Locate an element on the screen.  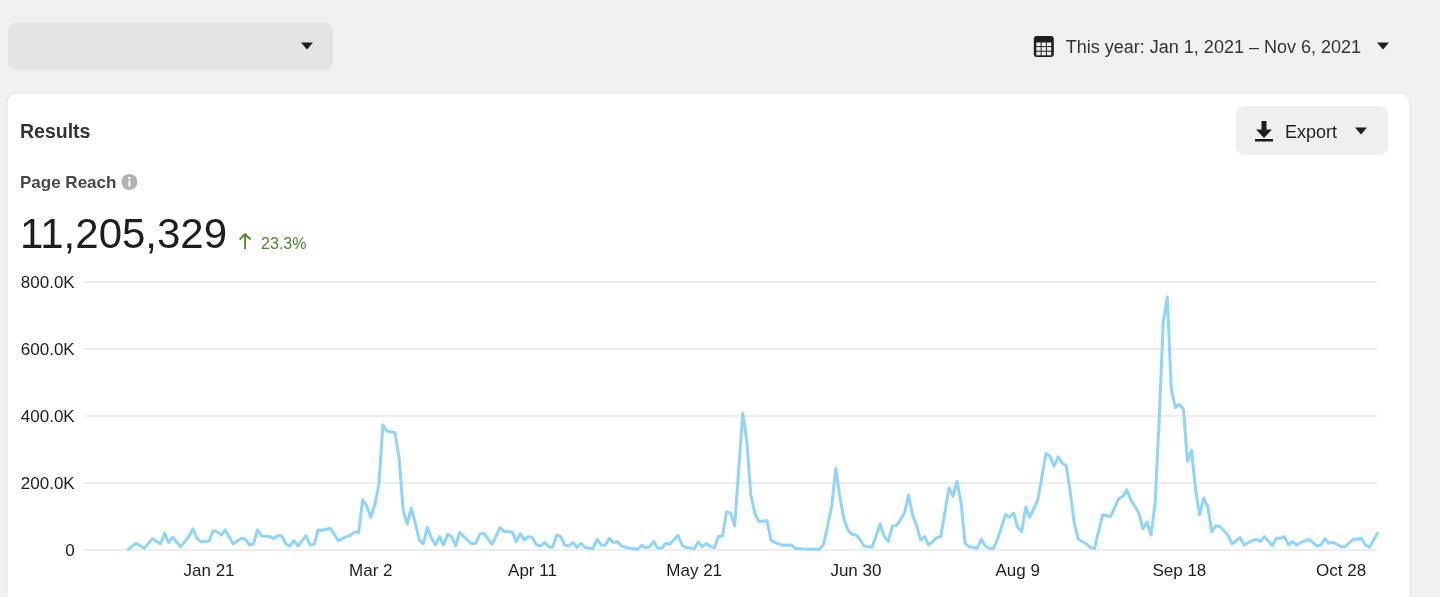
text: Export is located at coordinates (1311, 131).